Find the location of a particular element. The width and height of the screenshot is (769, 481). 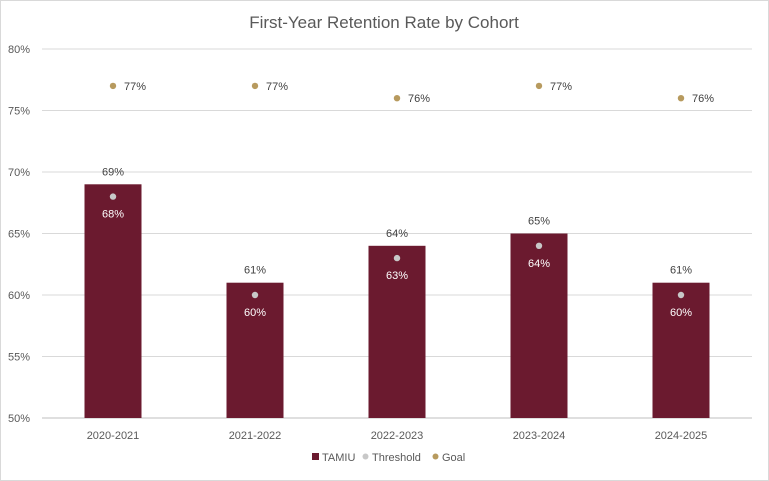

legend-label: TAMIU is located at coordinates (338, 458).